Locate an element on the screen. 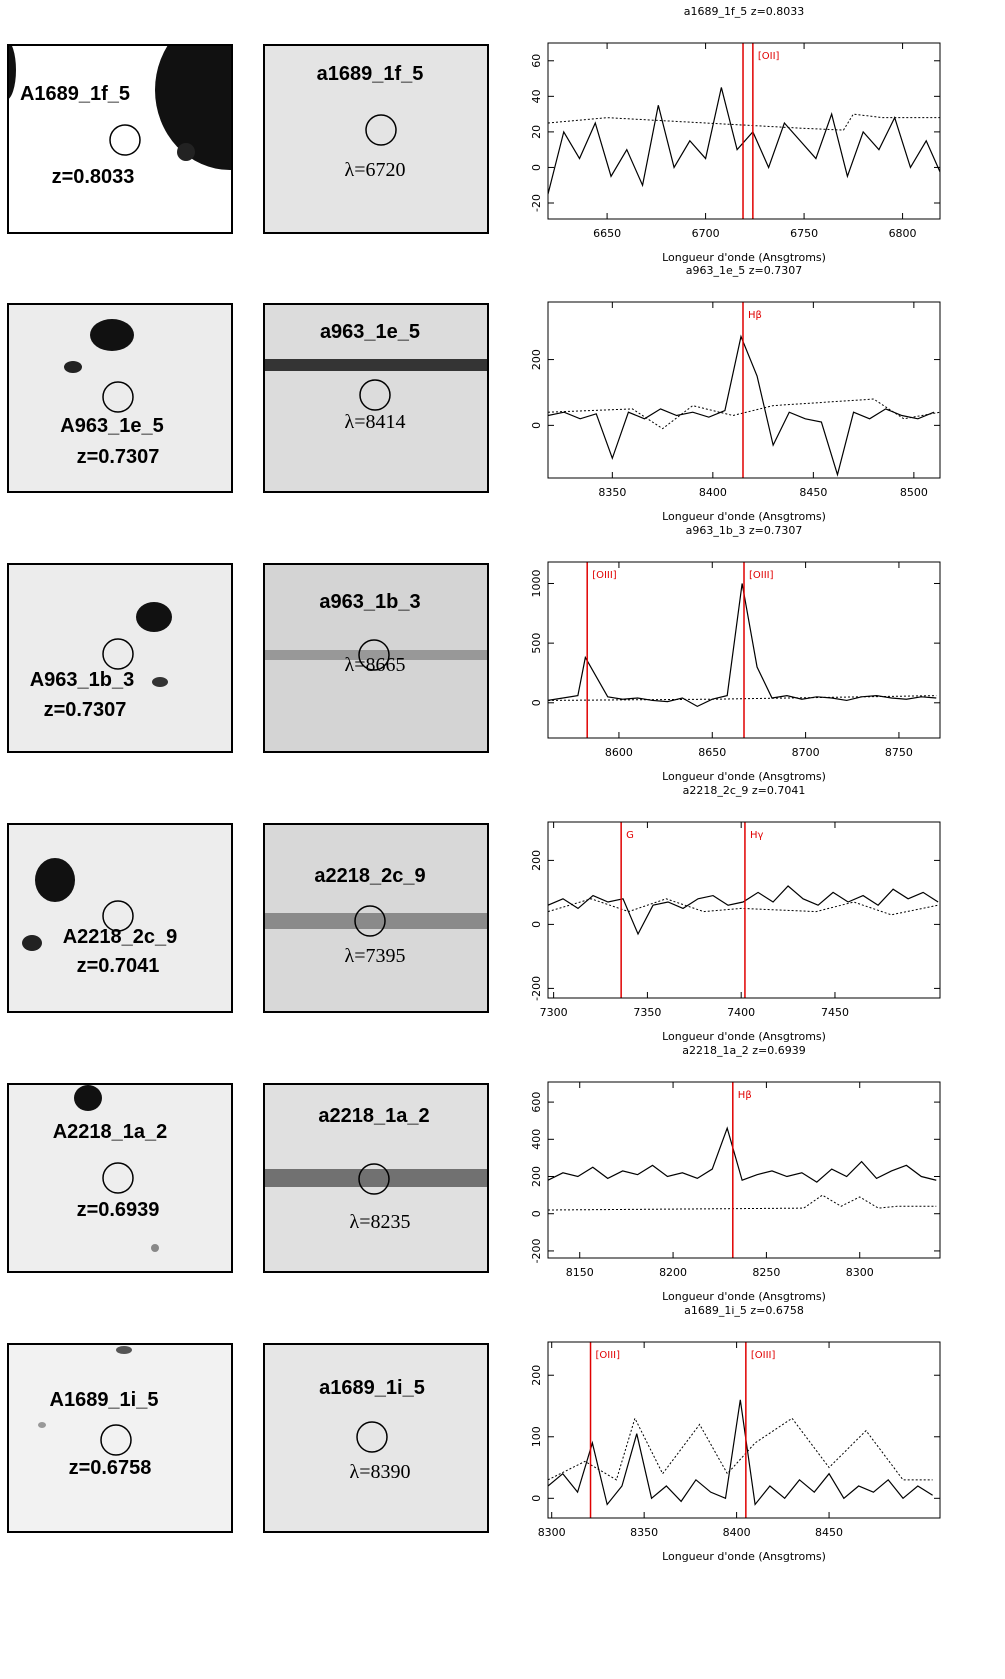  y-tick-label: 400 is located at coordinates (536, 1139).